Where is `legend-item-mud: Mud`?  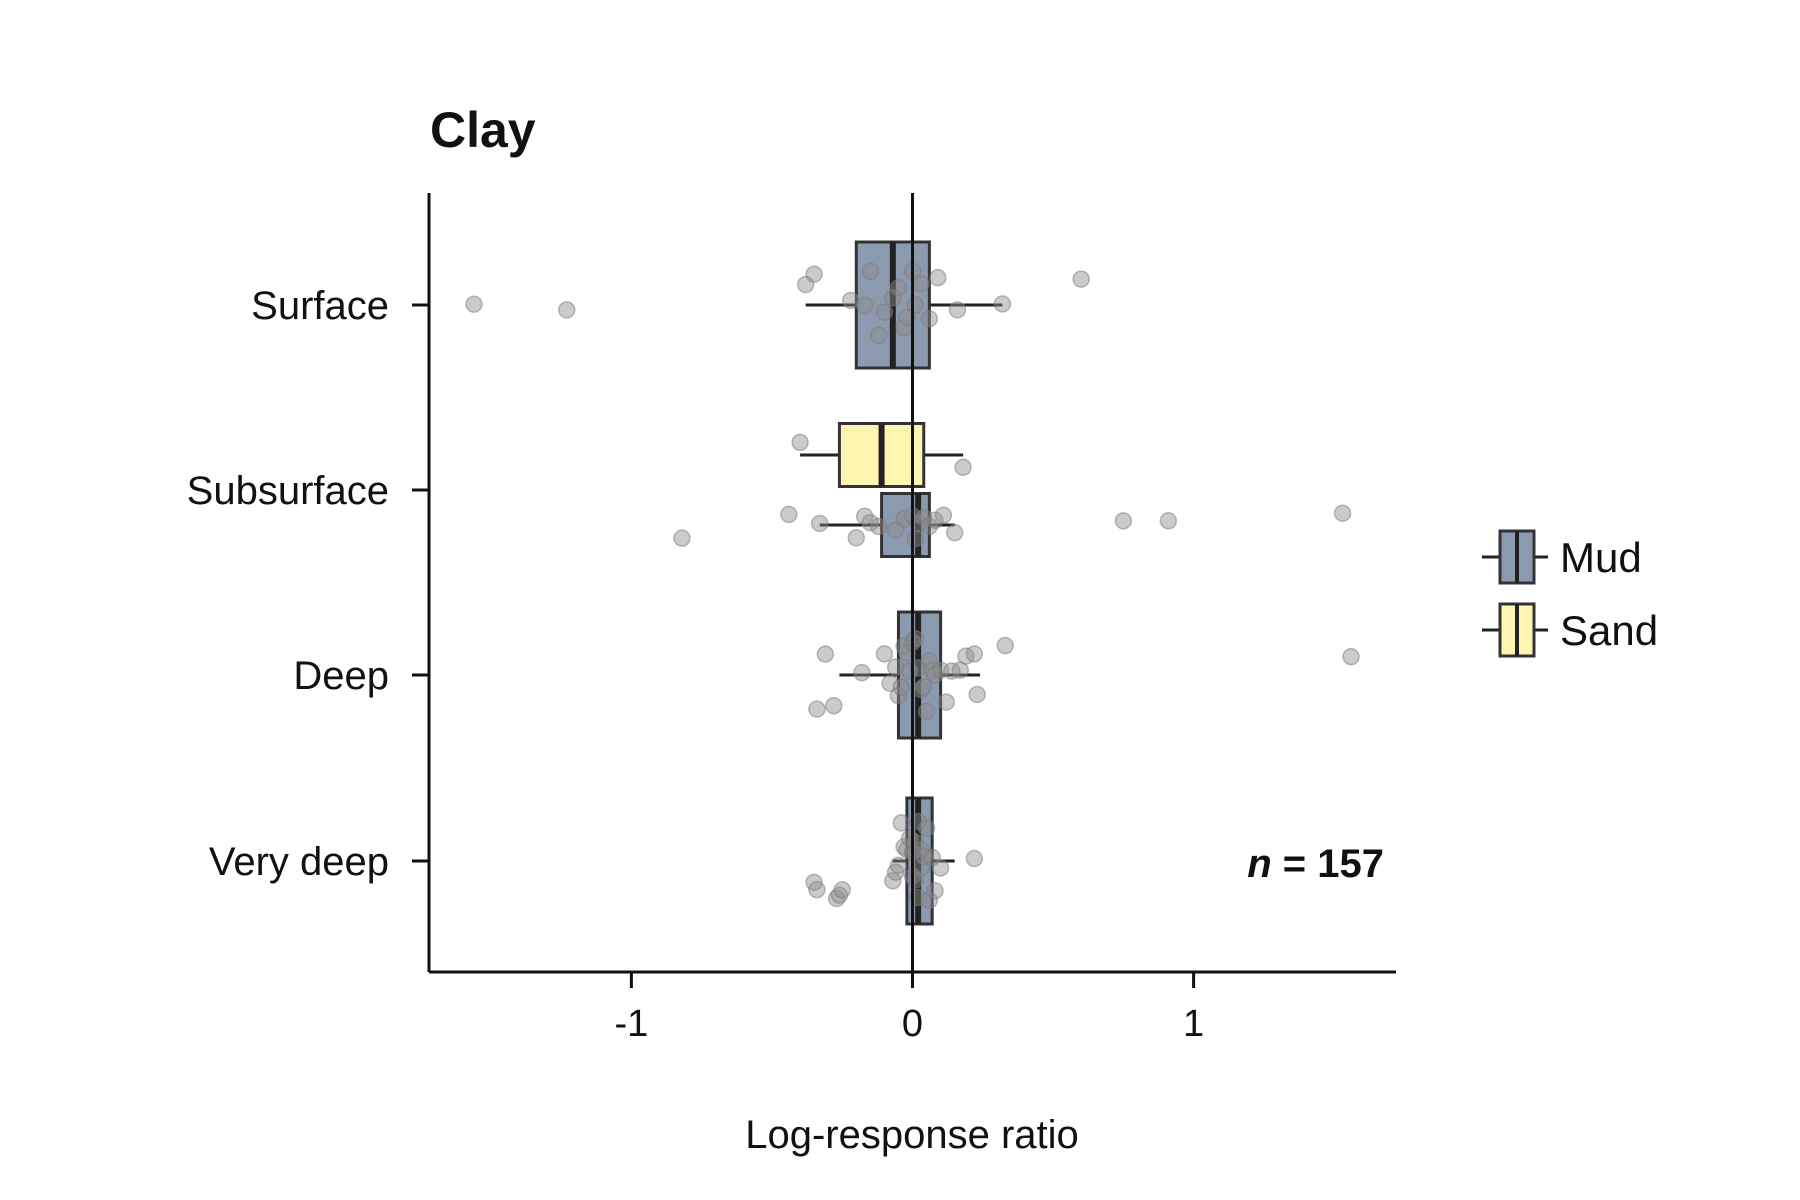 legend-item-mud: Mud is located at coordinates (1562, 557).